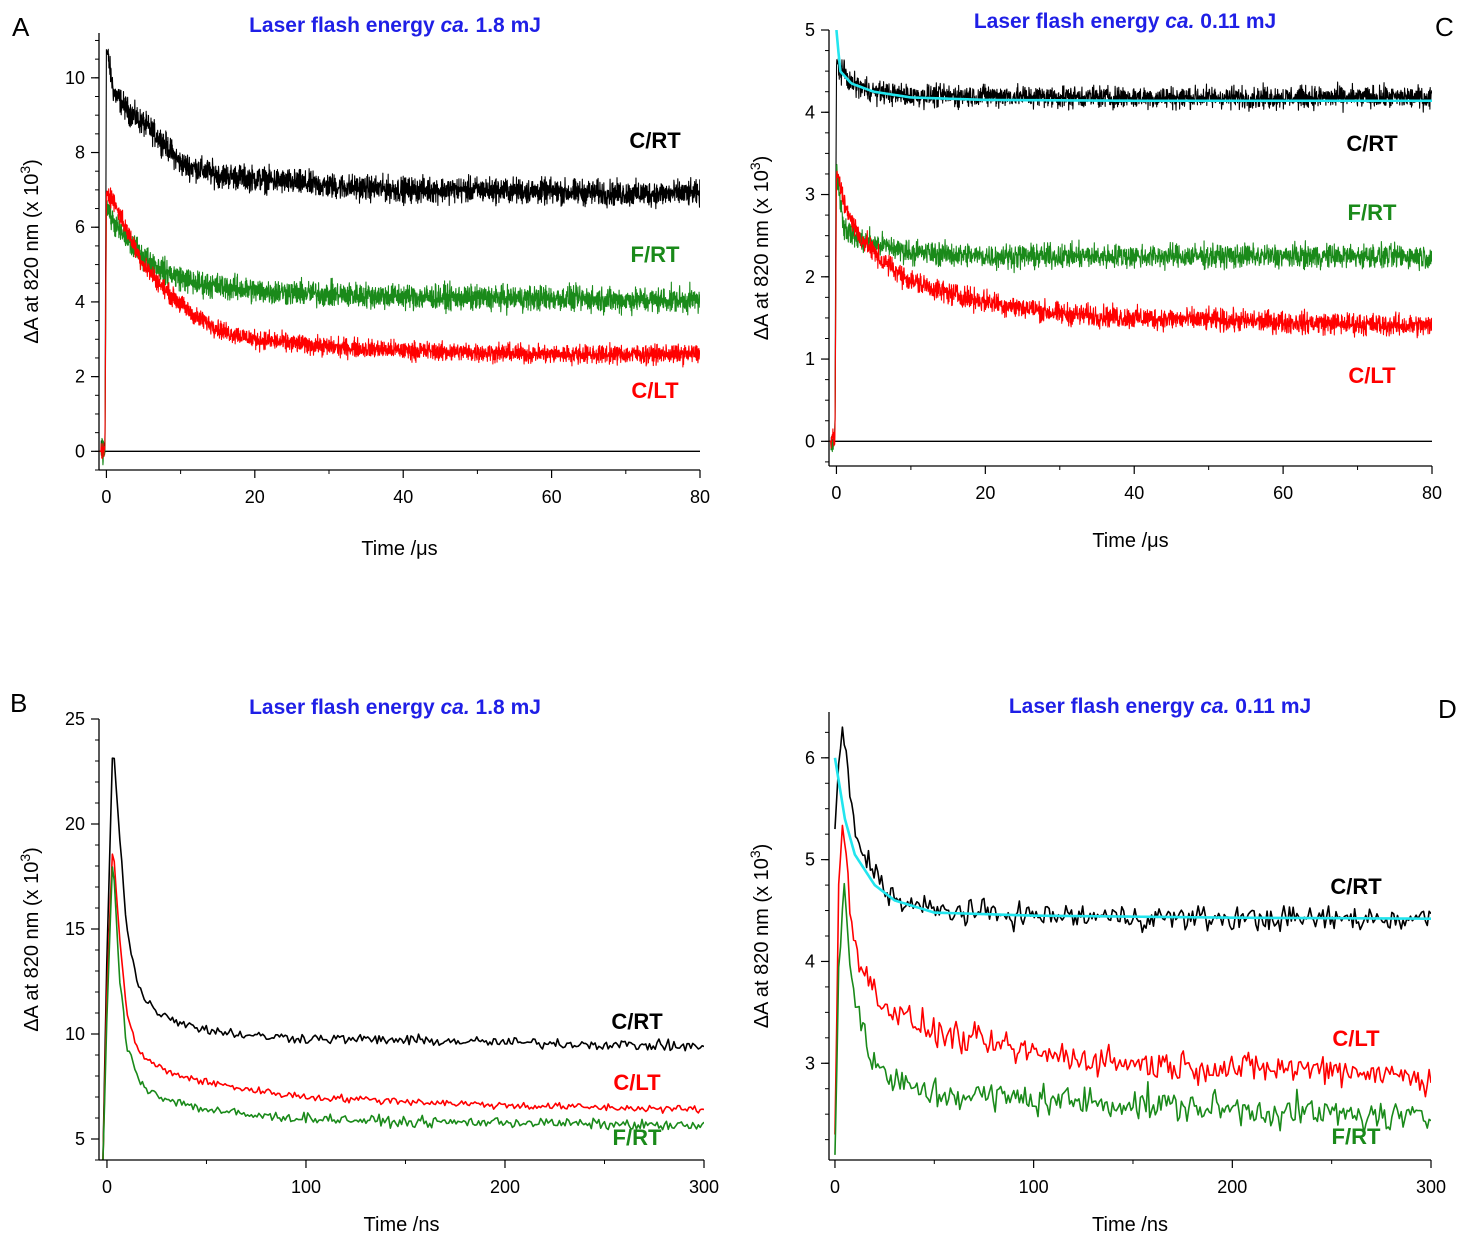 The width and height of the screenshot is (1475, 1234). What do you see at coordinates (75, 719) in the screenshot?
I see `y-tick-label: 25` at bounding box center [75, 719].